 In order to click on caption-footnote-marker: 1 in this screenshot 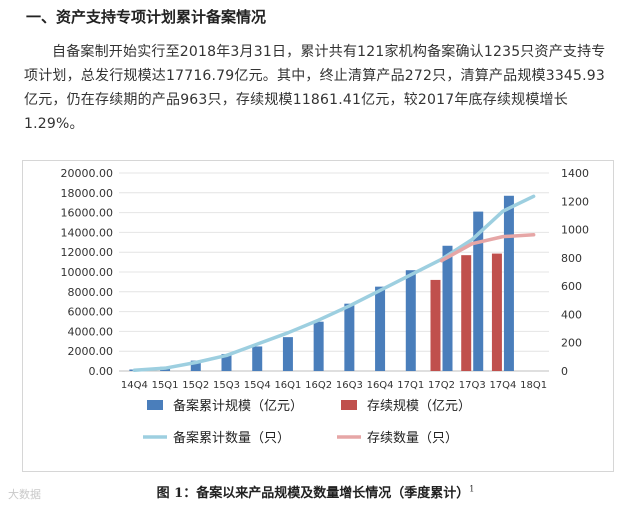, I will do `click(472, 489)`.